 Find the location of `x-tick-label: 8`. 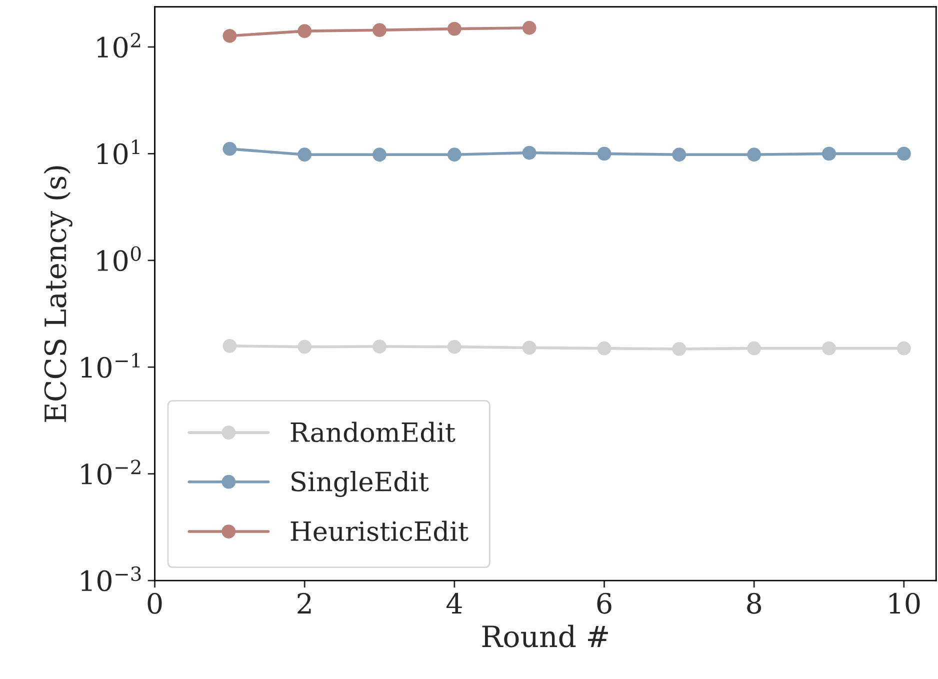

x-tick-label: 8 is located at coordinates (754, 603).